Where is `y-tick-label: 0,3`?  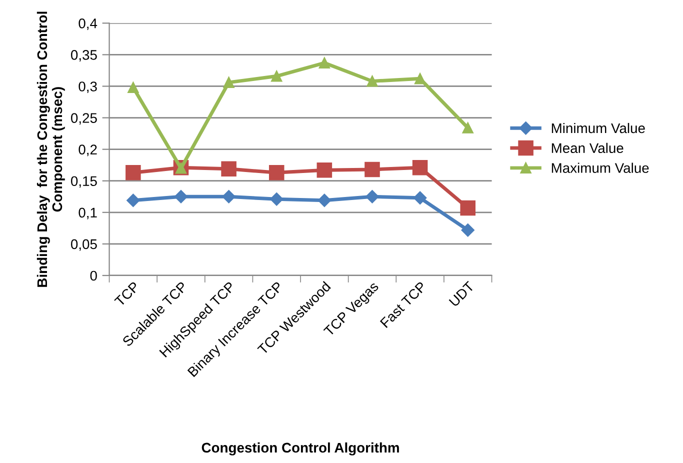
y-tick-label: 0,3 is located at coordinates (87, 88).